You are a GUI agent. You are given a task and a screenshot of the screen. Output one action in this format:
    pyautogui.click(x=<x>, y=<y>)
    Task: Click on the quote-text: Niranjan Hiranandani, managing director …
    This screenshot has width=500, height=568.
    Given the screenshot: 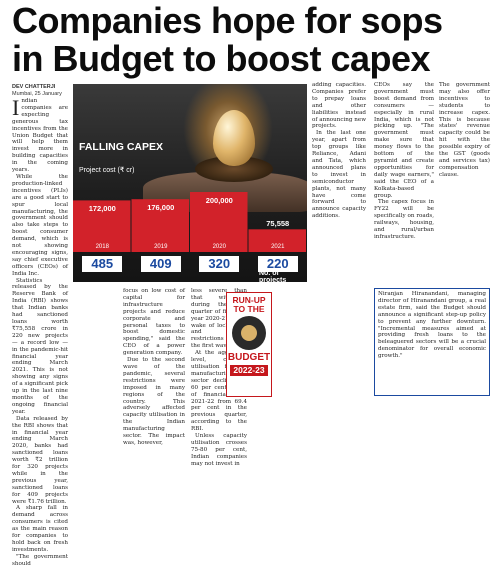 What is the action you would take?
    pyautogui.click(x=432, y=325)
    